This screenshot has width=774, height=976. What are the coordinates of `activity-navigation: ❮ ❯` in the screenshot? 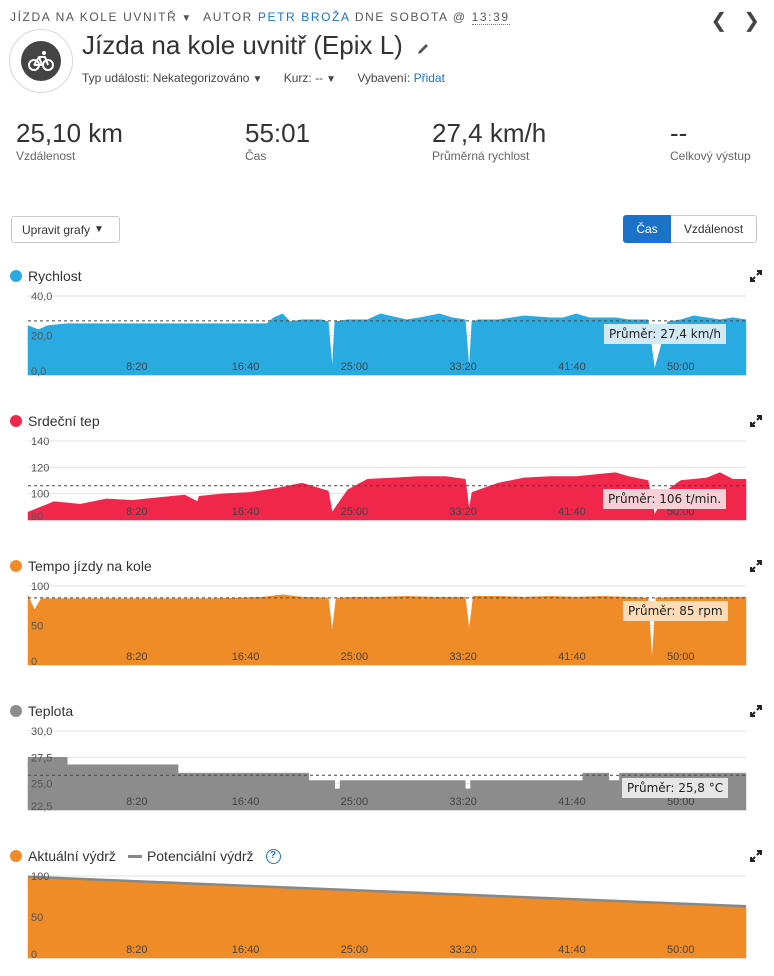 It's located at (727, 20).